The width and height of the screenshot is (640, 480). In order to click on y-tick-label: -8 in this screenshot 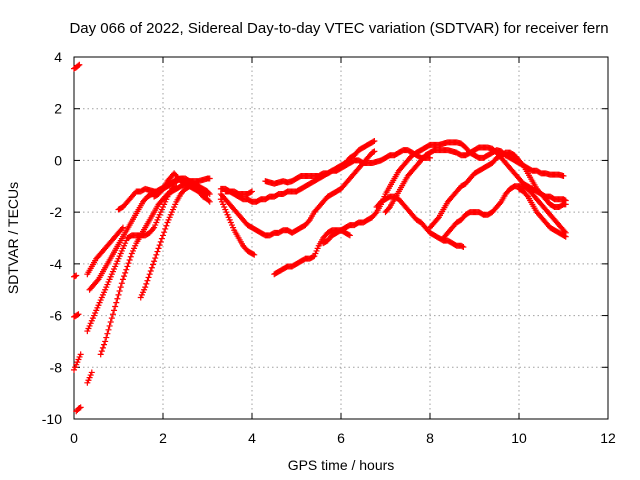, I will do `click(56, 367)`.